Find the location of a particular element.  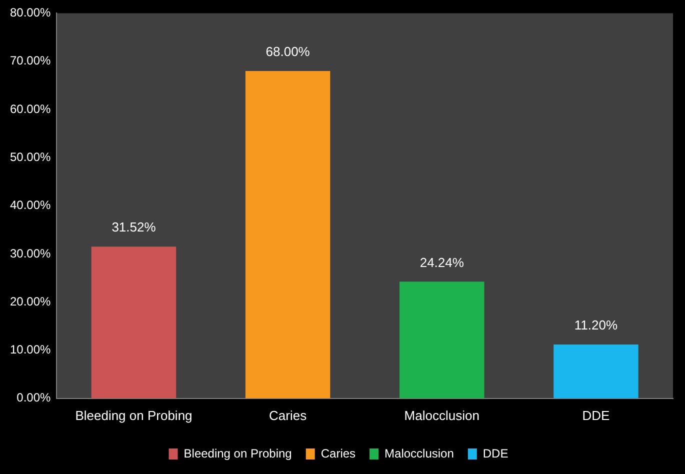

data-label: 31.52% is located at coordinates (134, 227).